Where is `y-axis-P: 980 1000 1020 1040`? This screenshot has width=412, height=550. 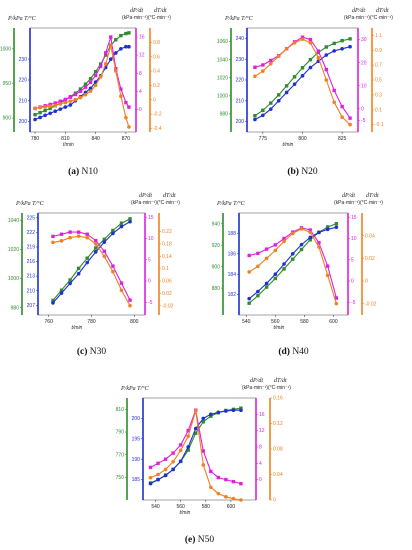 y-axis-P: 980 1000 1020 1040 is located at coordinates (15, 264).